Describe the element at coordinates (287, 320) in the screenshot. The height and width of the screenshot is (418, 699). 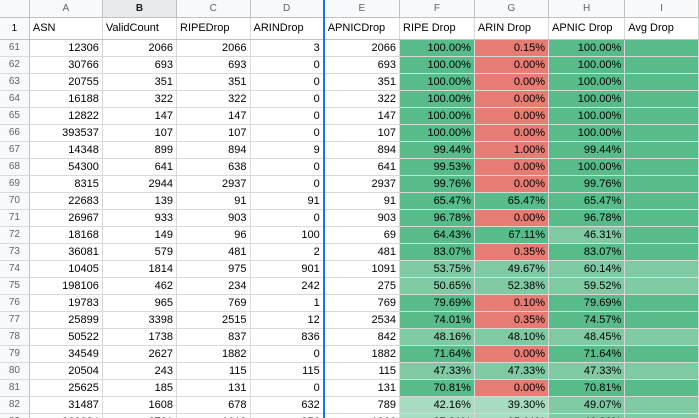
I see `table-cell: 12` at that location.